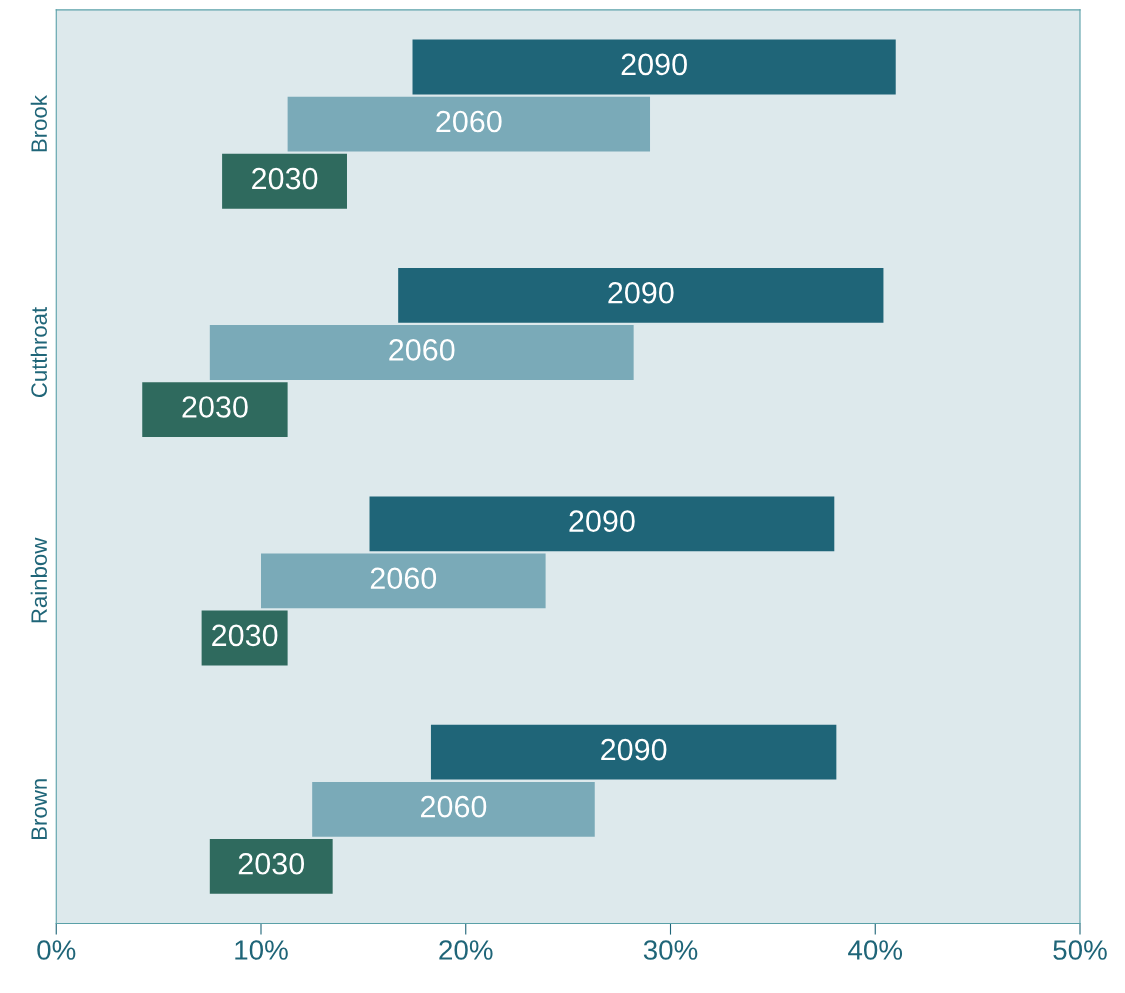  What do you see at coordinates (875, 950) in the screenshot?
I see `x-tick-label: 40%` at bounding box center [875, 950].